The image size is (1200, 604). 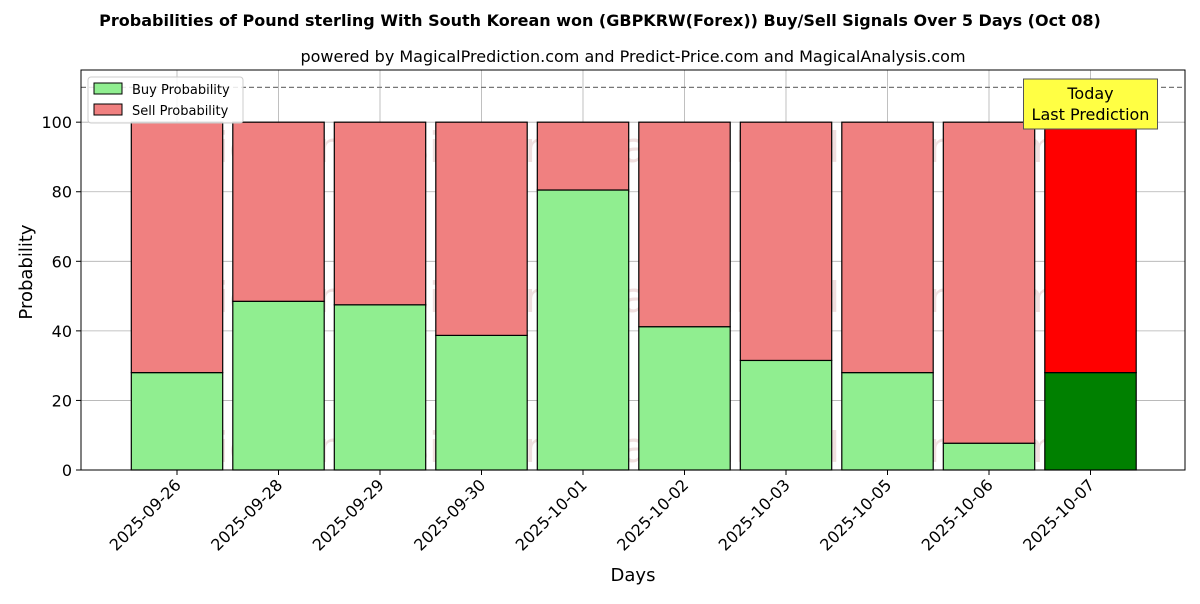 I want to click on x-tick-label: 2025-10-06, so click(x=957, y=514).